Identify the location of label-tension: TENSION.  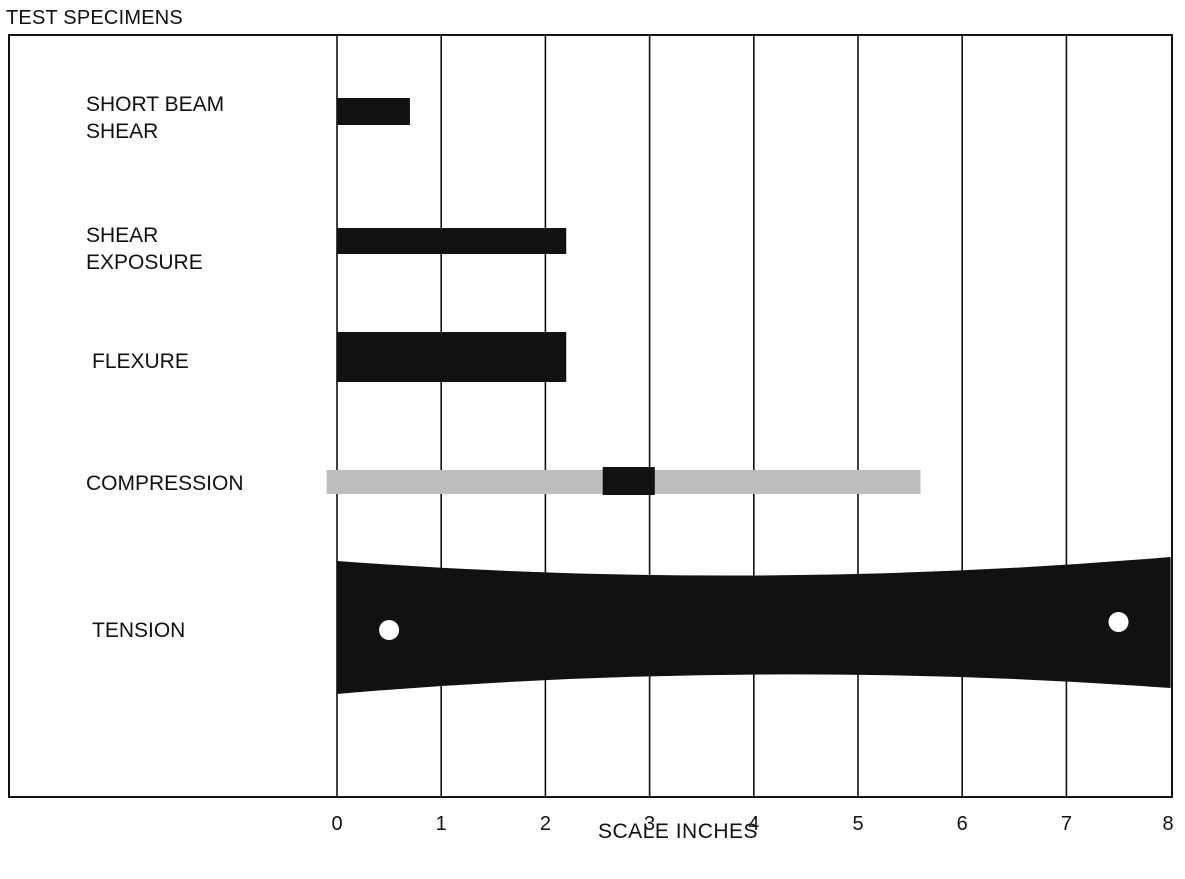
(139, 630).